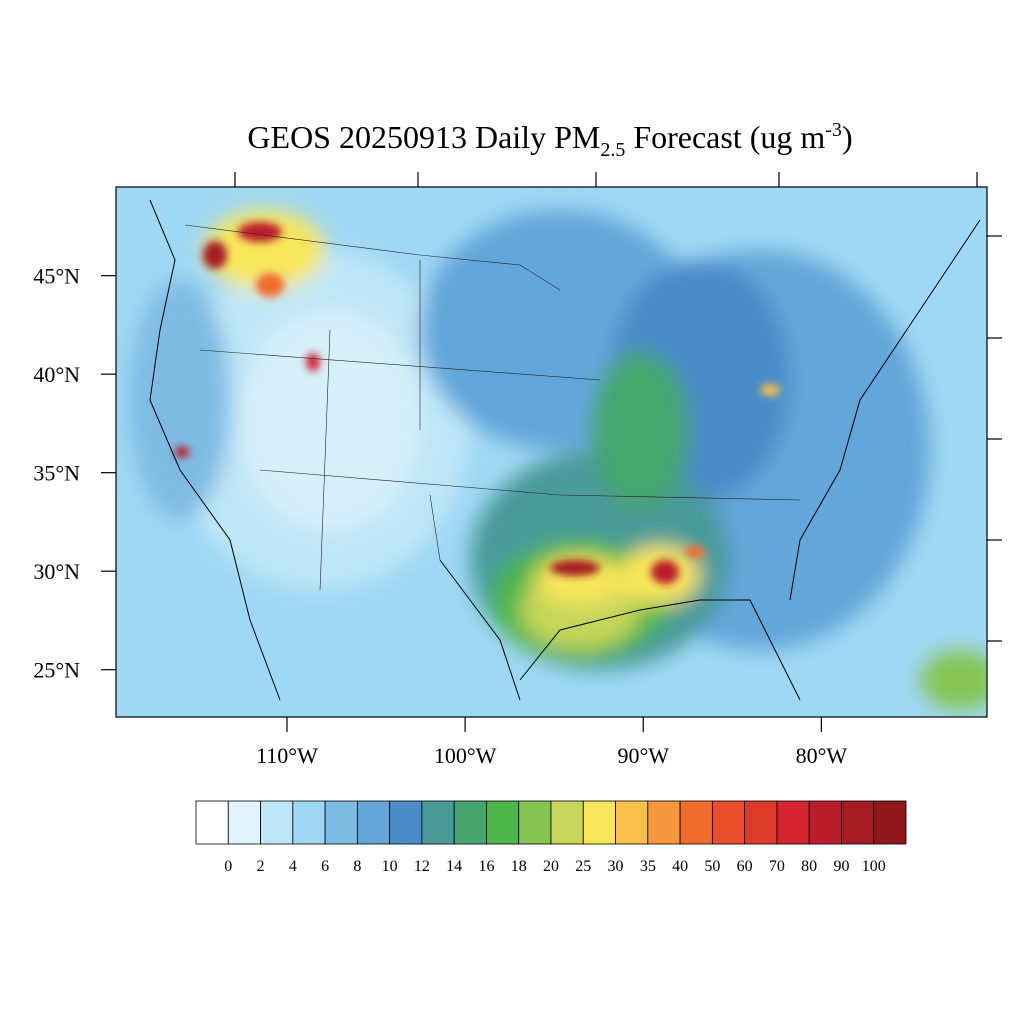 This screenshot has height=1029, width=1024. Describe the element at coordinates (261, 866) in the screenshot. I see `colorbar-label: 2` at that location.